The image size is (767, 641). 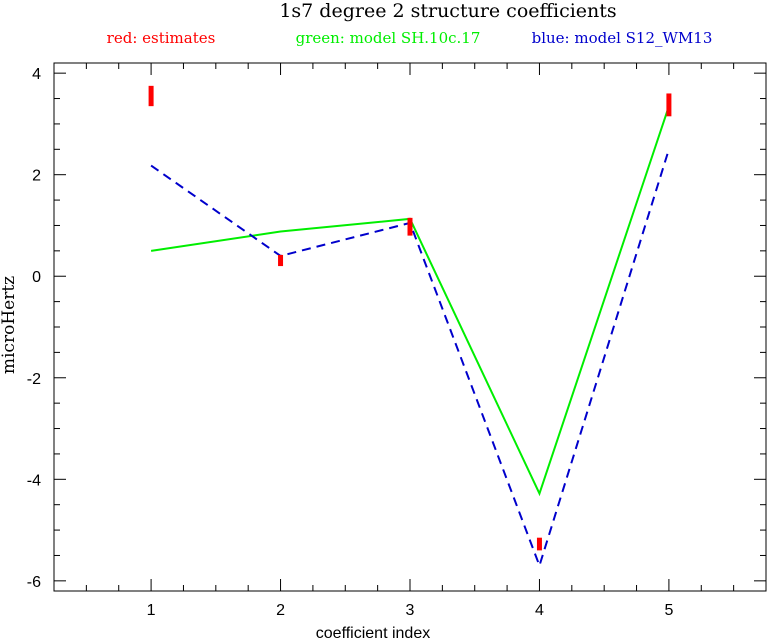 I want to click on y-tick-label: 0, so click(x=36, y=277).